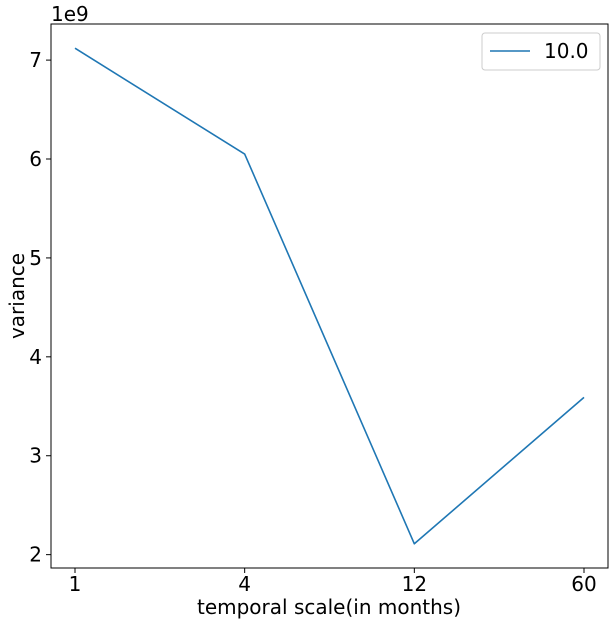 The height and width of the screenshot is (624, 615). Describe the element at coordinates (566, 51) in the screenshot. I see `legend-label: 10.0` at that location.